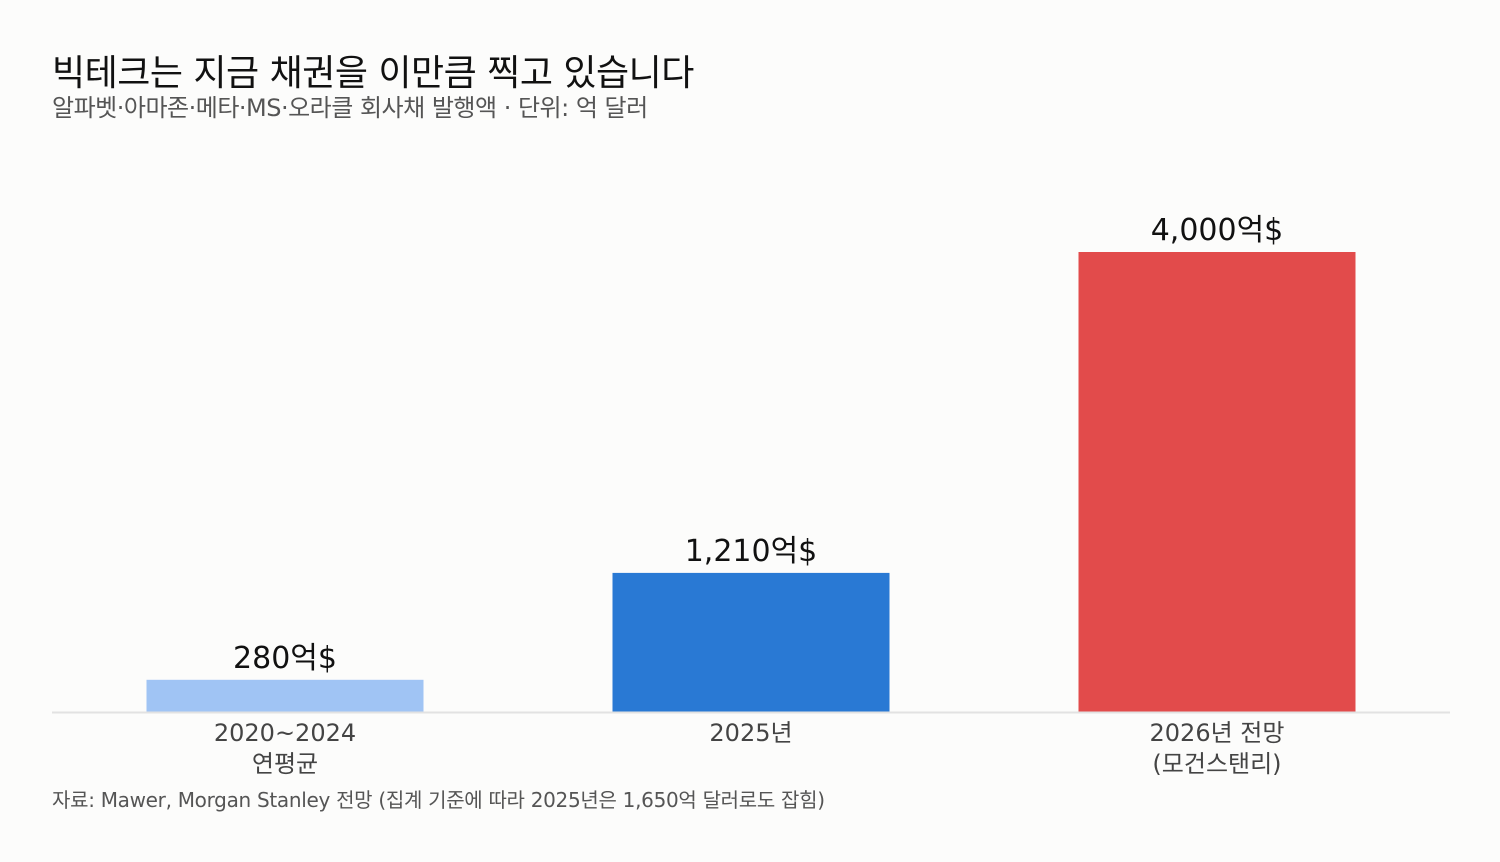 This screenshot has height=862, width=1500. Describe the element at coordinates (751, 551) in the screenshot. I see `data-label-1: 1,210억$` at that location.